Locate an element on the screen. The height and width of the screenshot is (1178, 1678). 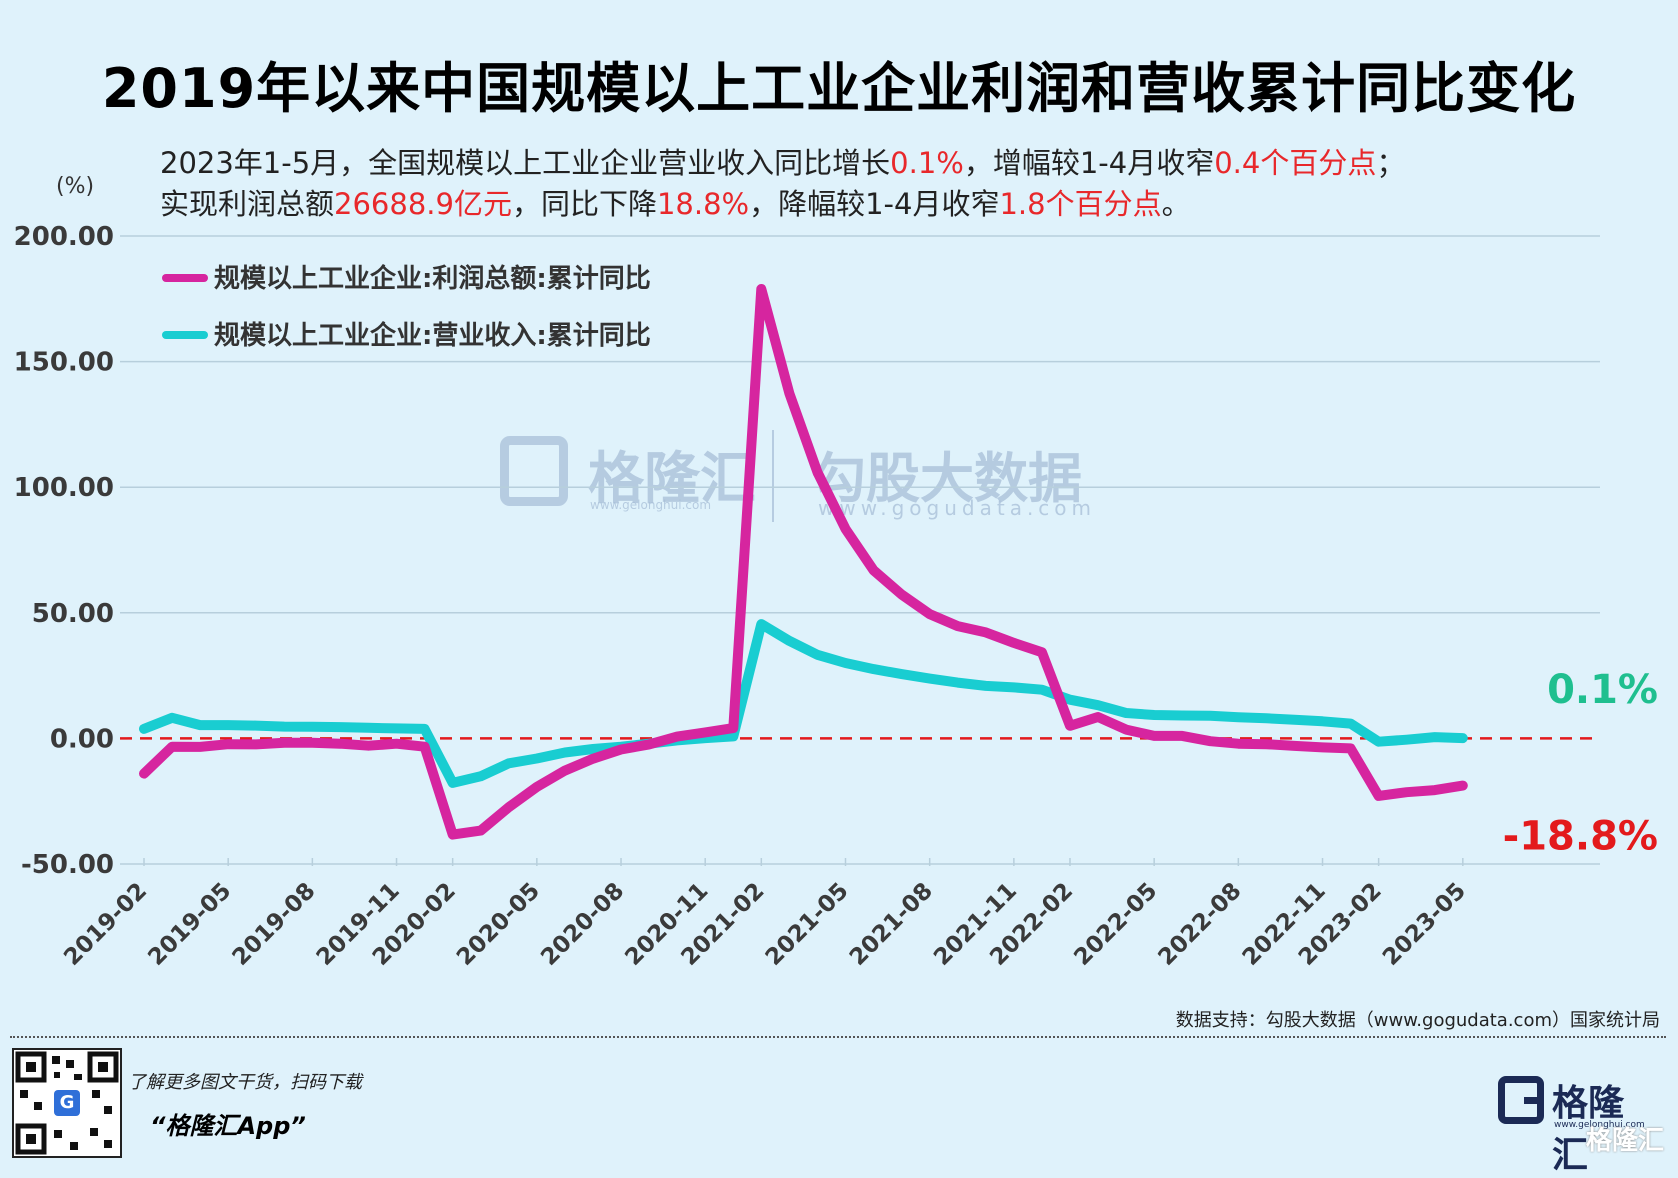
watermark-brand-gelonghui: 格隆汇 is located at coordinates (672, 479).